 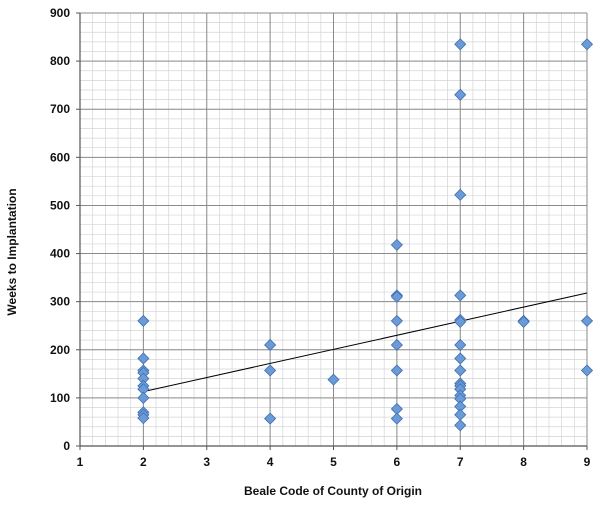 I want to click on y-tick-label: 100, so click(x=60, y=398).